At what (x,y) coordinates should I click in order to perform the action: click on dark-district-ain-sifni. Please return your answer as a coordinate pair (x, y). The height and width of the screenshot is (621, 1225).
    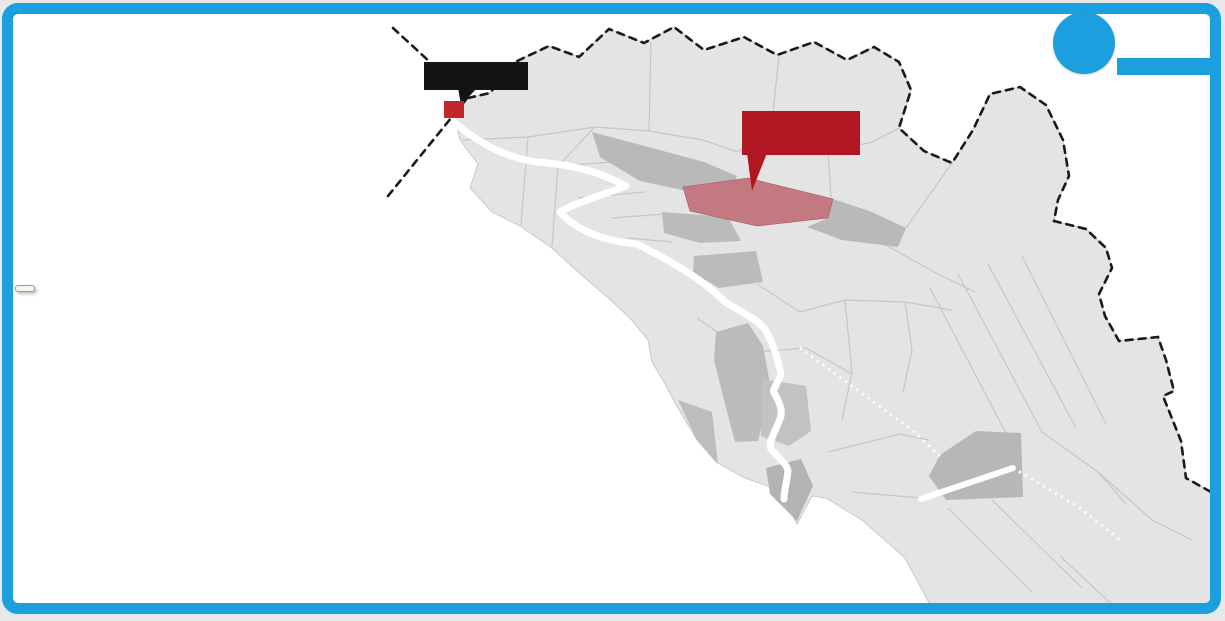
    Looking at the image, I should click on (728, 269).